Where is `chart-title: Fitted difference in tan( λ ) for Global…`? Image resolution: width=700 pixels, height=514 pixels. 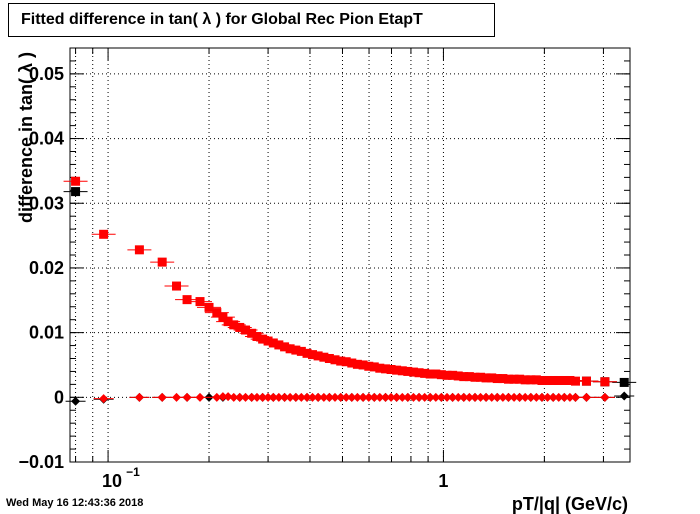
chart-title: Fitted difference in tan( λ ) for Global… is located at coordinates (222, 19).